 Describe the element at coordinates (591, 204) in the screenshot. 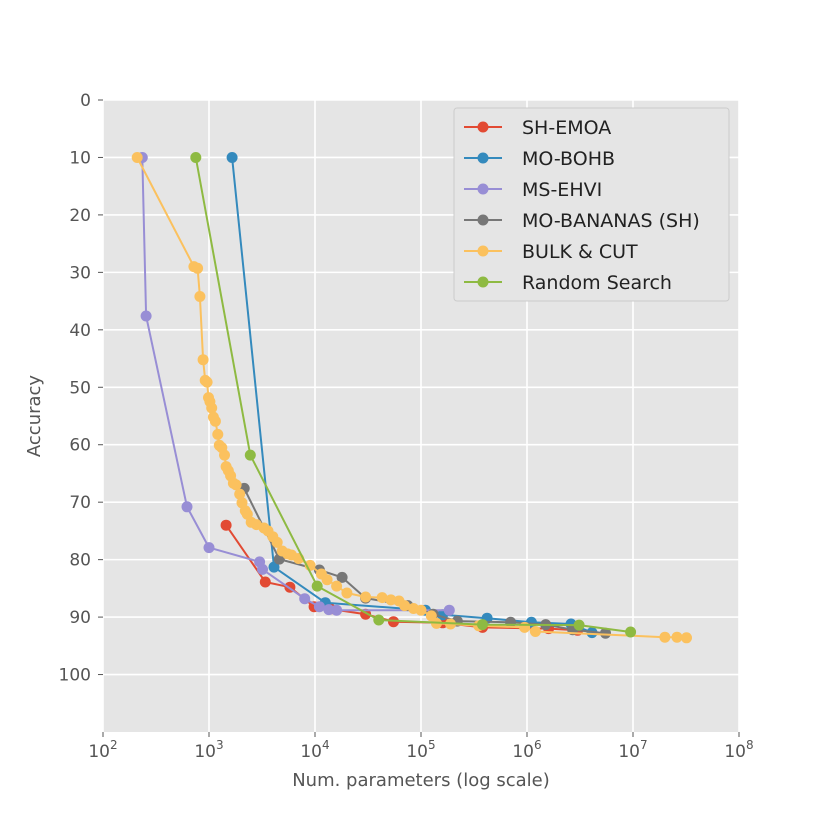

I see `legend-box` at that location.